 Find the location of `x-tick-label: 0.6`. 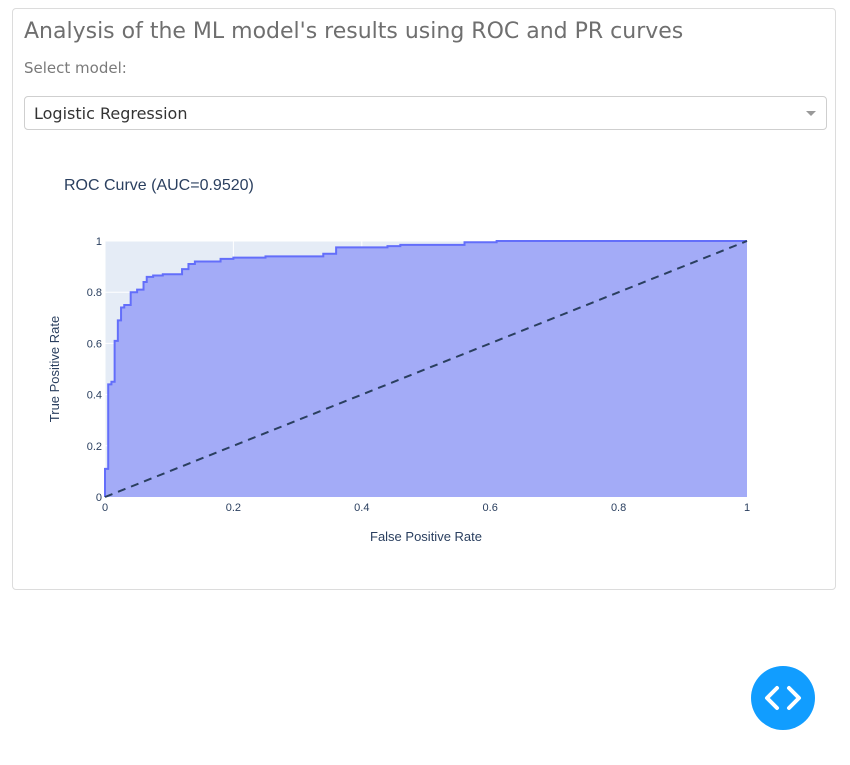

x-tick-label: 0.6 is located at coordinates (490, 508).